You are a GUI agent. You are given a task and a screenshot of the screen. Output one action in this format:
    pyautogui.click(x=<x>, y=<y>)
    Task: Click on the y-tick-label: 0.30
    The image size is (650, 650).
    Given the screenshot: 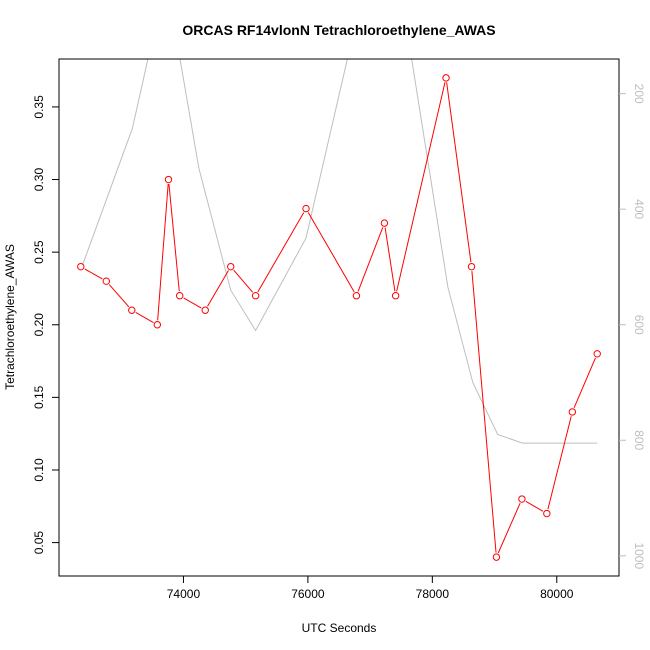 What is the action you would take?
    pyautogui.click(x=39, y=180)
    